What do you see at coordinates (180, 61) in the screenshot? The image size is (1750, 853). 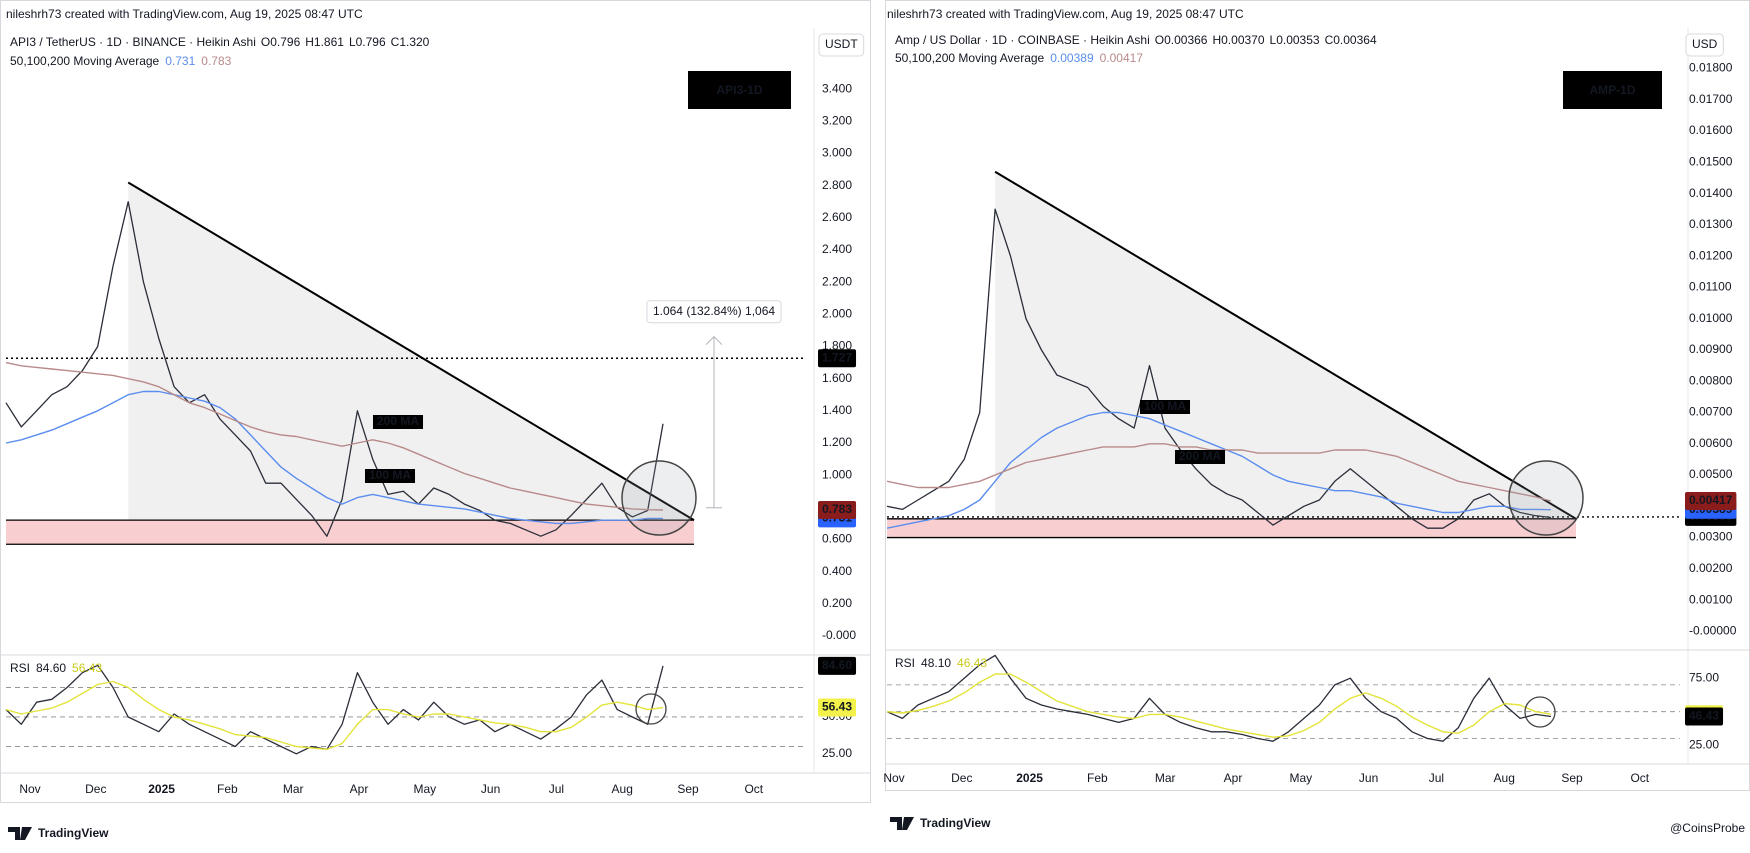 I see `ma-value: 0.731` at bounding box center [180, 61].